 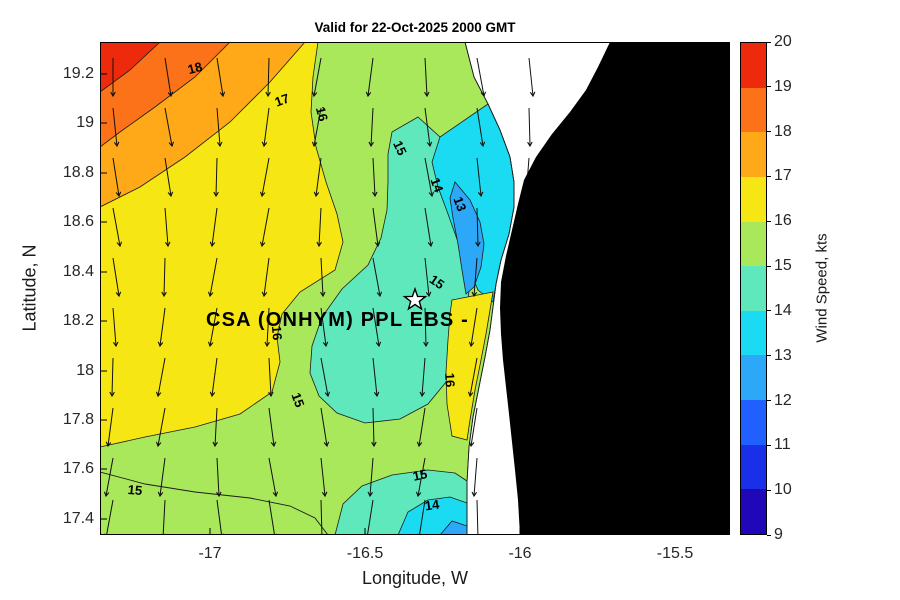 I want to click on colorbar, so click(x=753, y=288).